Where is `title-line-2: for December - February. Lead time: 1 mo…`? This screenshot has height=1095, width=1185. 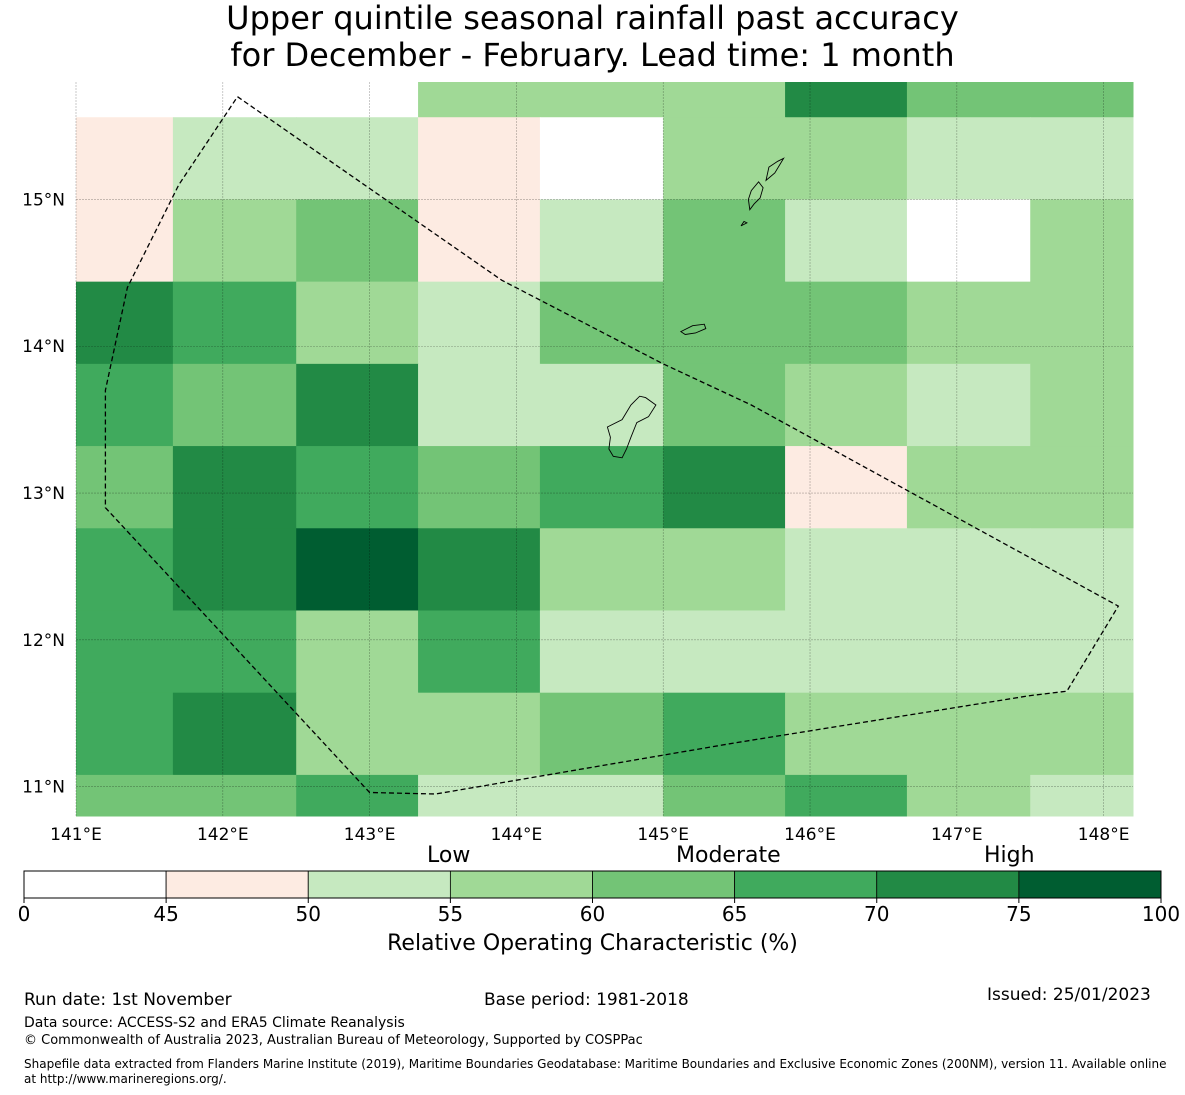 title-line-2: for December - February. Lead time: 1 mo… is located at coordinates (592, 55).